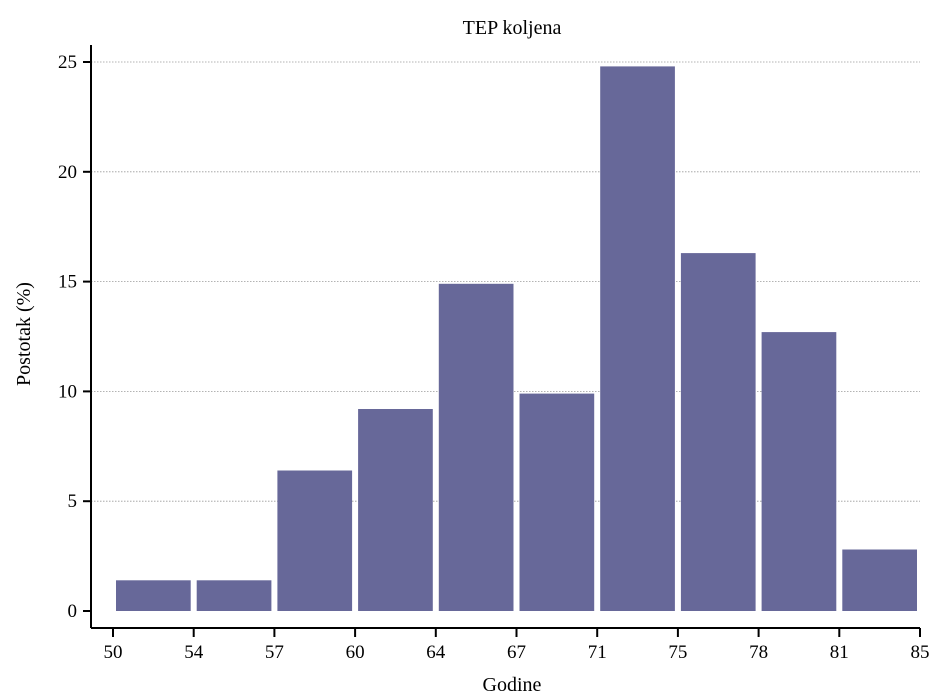  Describe the element at coordinates (194, 652) in the screenshot. I see `x-tick-label: 54` at that location.